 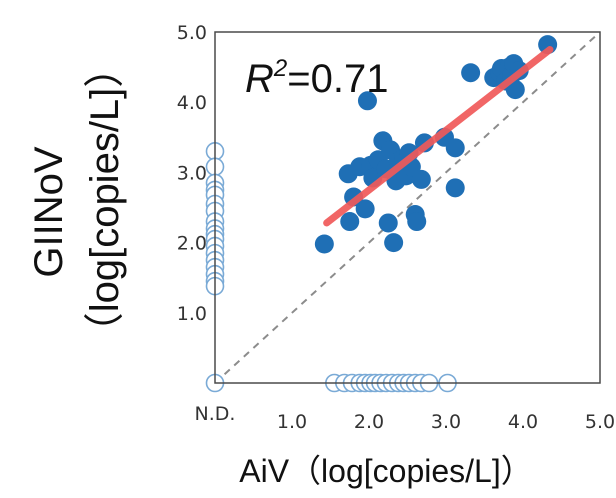 I want to click on y-axis-title-line1: GIINoV, so click(x=49, y=211).